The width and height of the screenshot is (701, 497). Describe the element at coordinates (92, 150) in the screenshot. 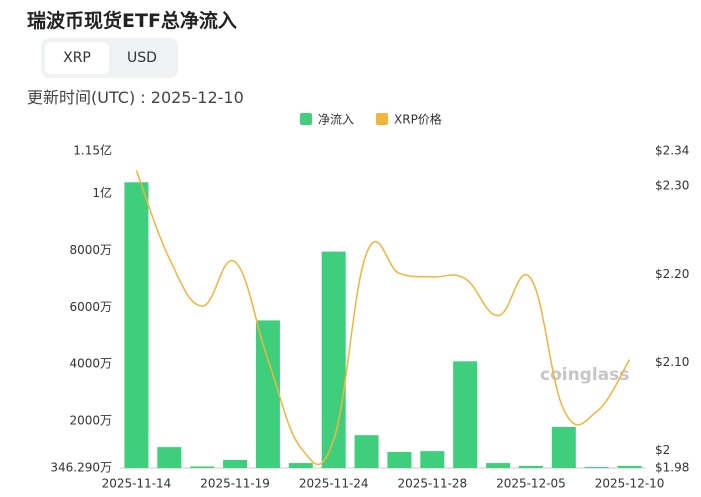

I see `y-tick-label: 1.15亿` at that location.